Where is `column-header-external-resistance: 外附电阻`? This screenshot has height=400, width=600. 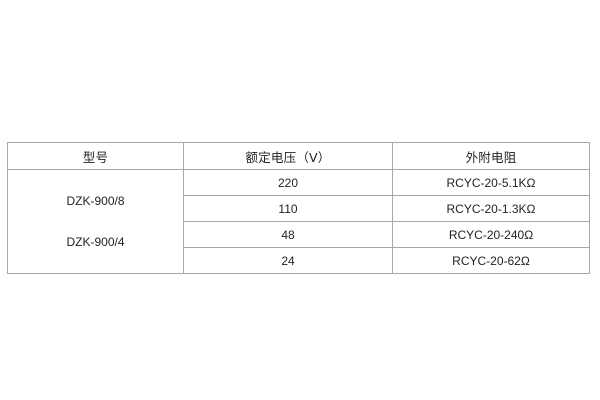
column-header-external-resistance: 外附电阻 is located at coordinates (491, 156).